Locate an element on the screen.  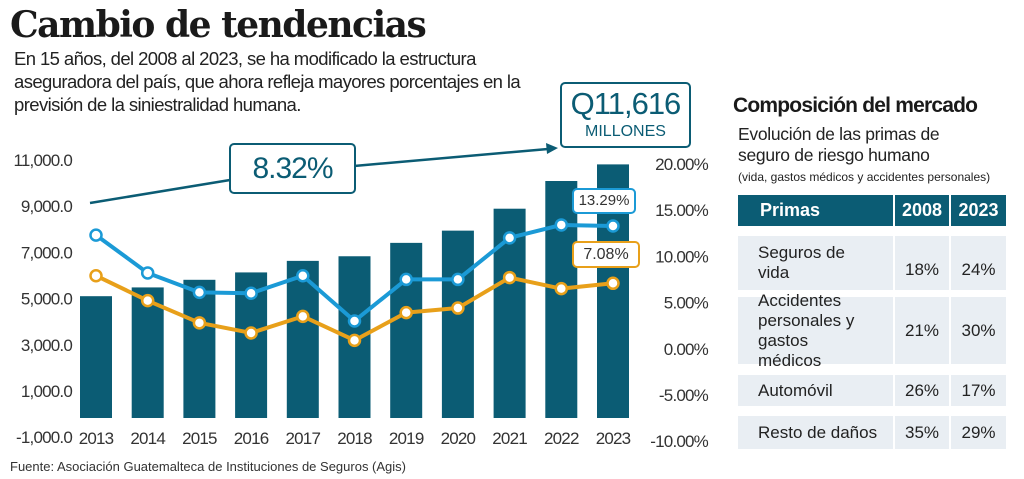
cell-2008: 18% is located at coordinates (922, 263).